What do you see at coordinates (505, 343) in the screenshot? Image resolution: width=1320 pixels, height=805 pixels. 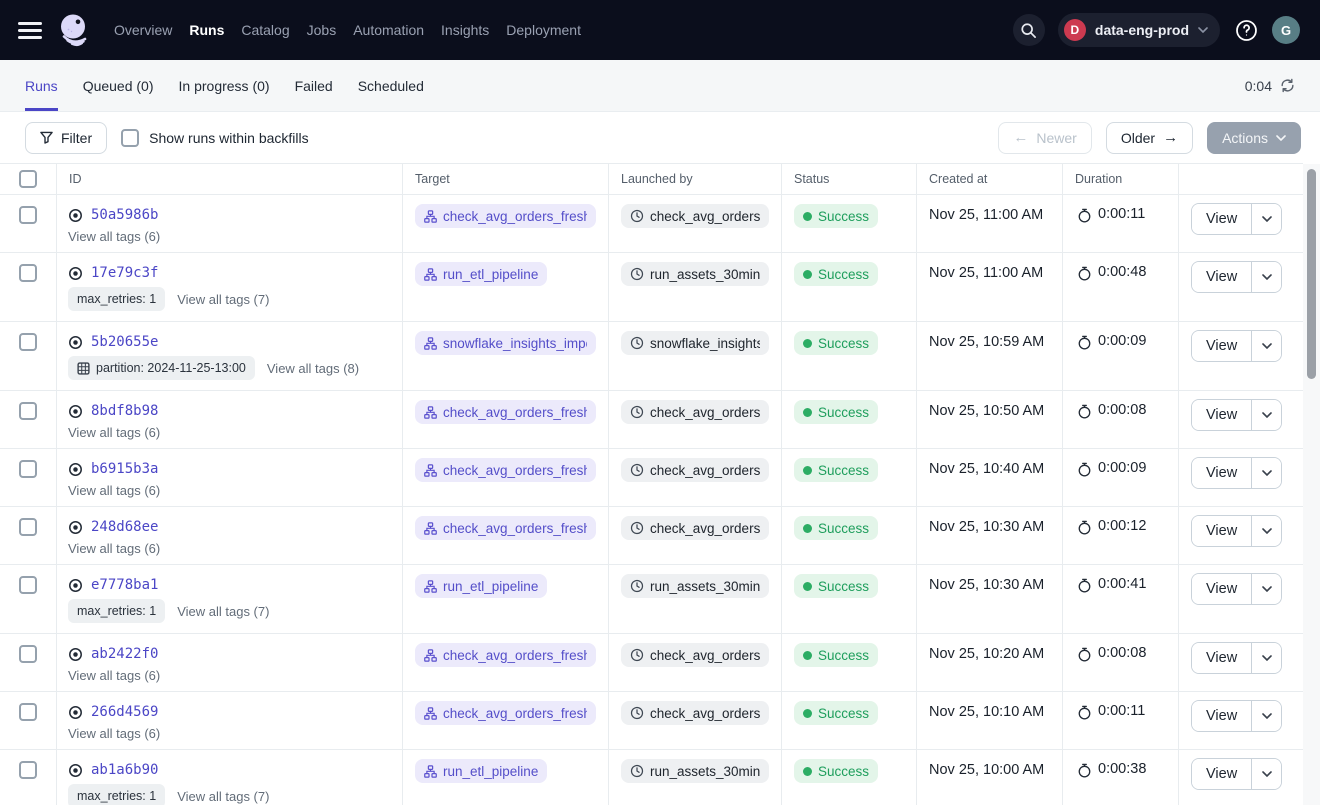 I see `target-pill: snowflake_insights_import` at bounding box center [505, 343].